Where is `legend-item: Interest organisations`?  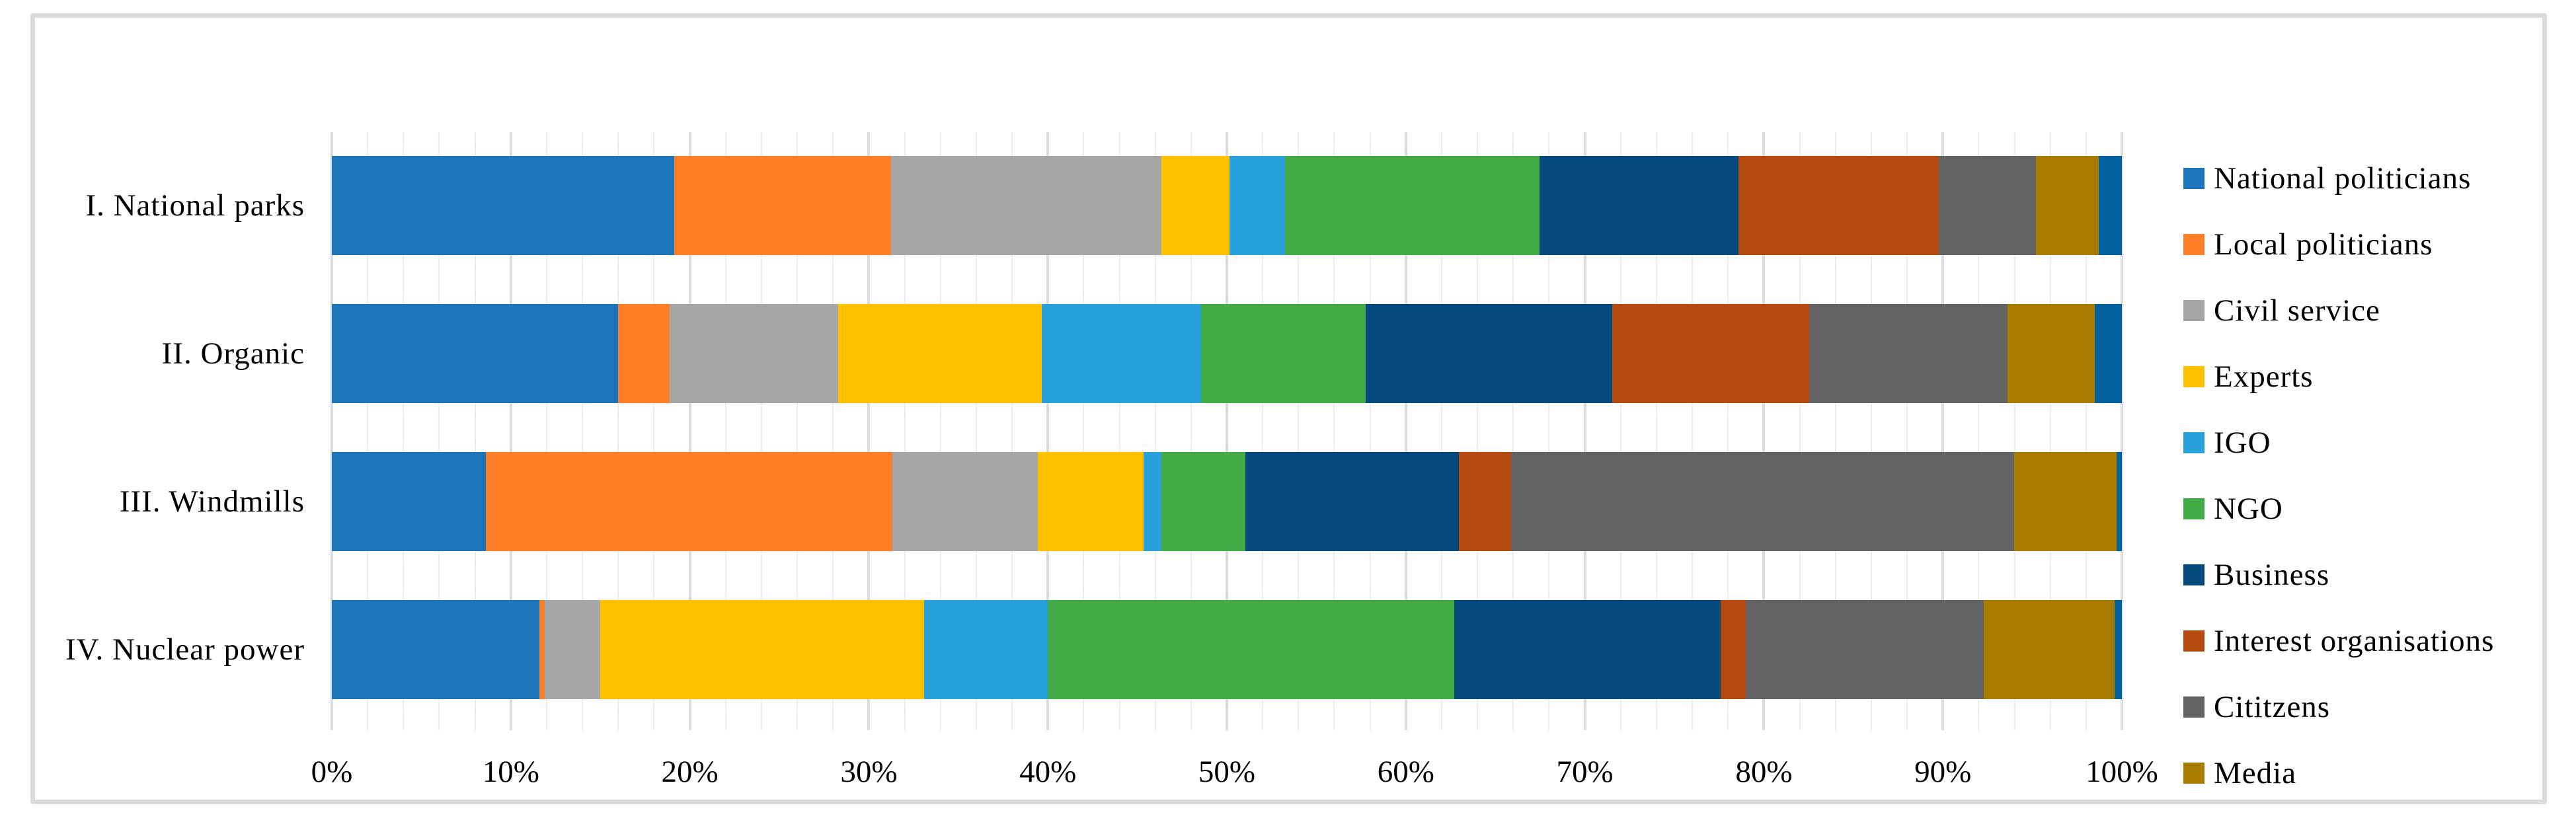
legend-item: Interest organisations is located at coordinates (2338, 641).